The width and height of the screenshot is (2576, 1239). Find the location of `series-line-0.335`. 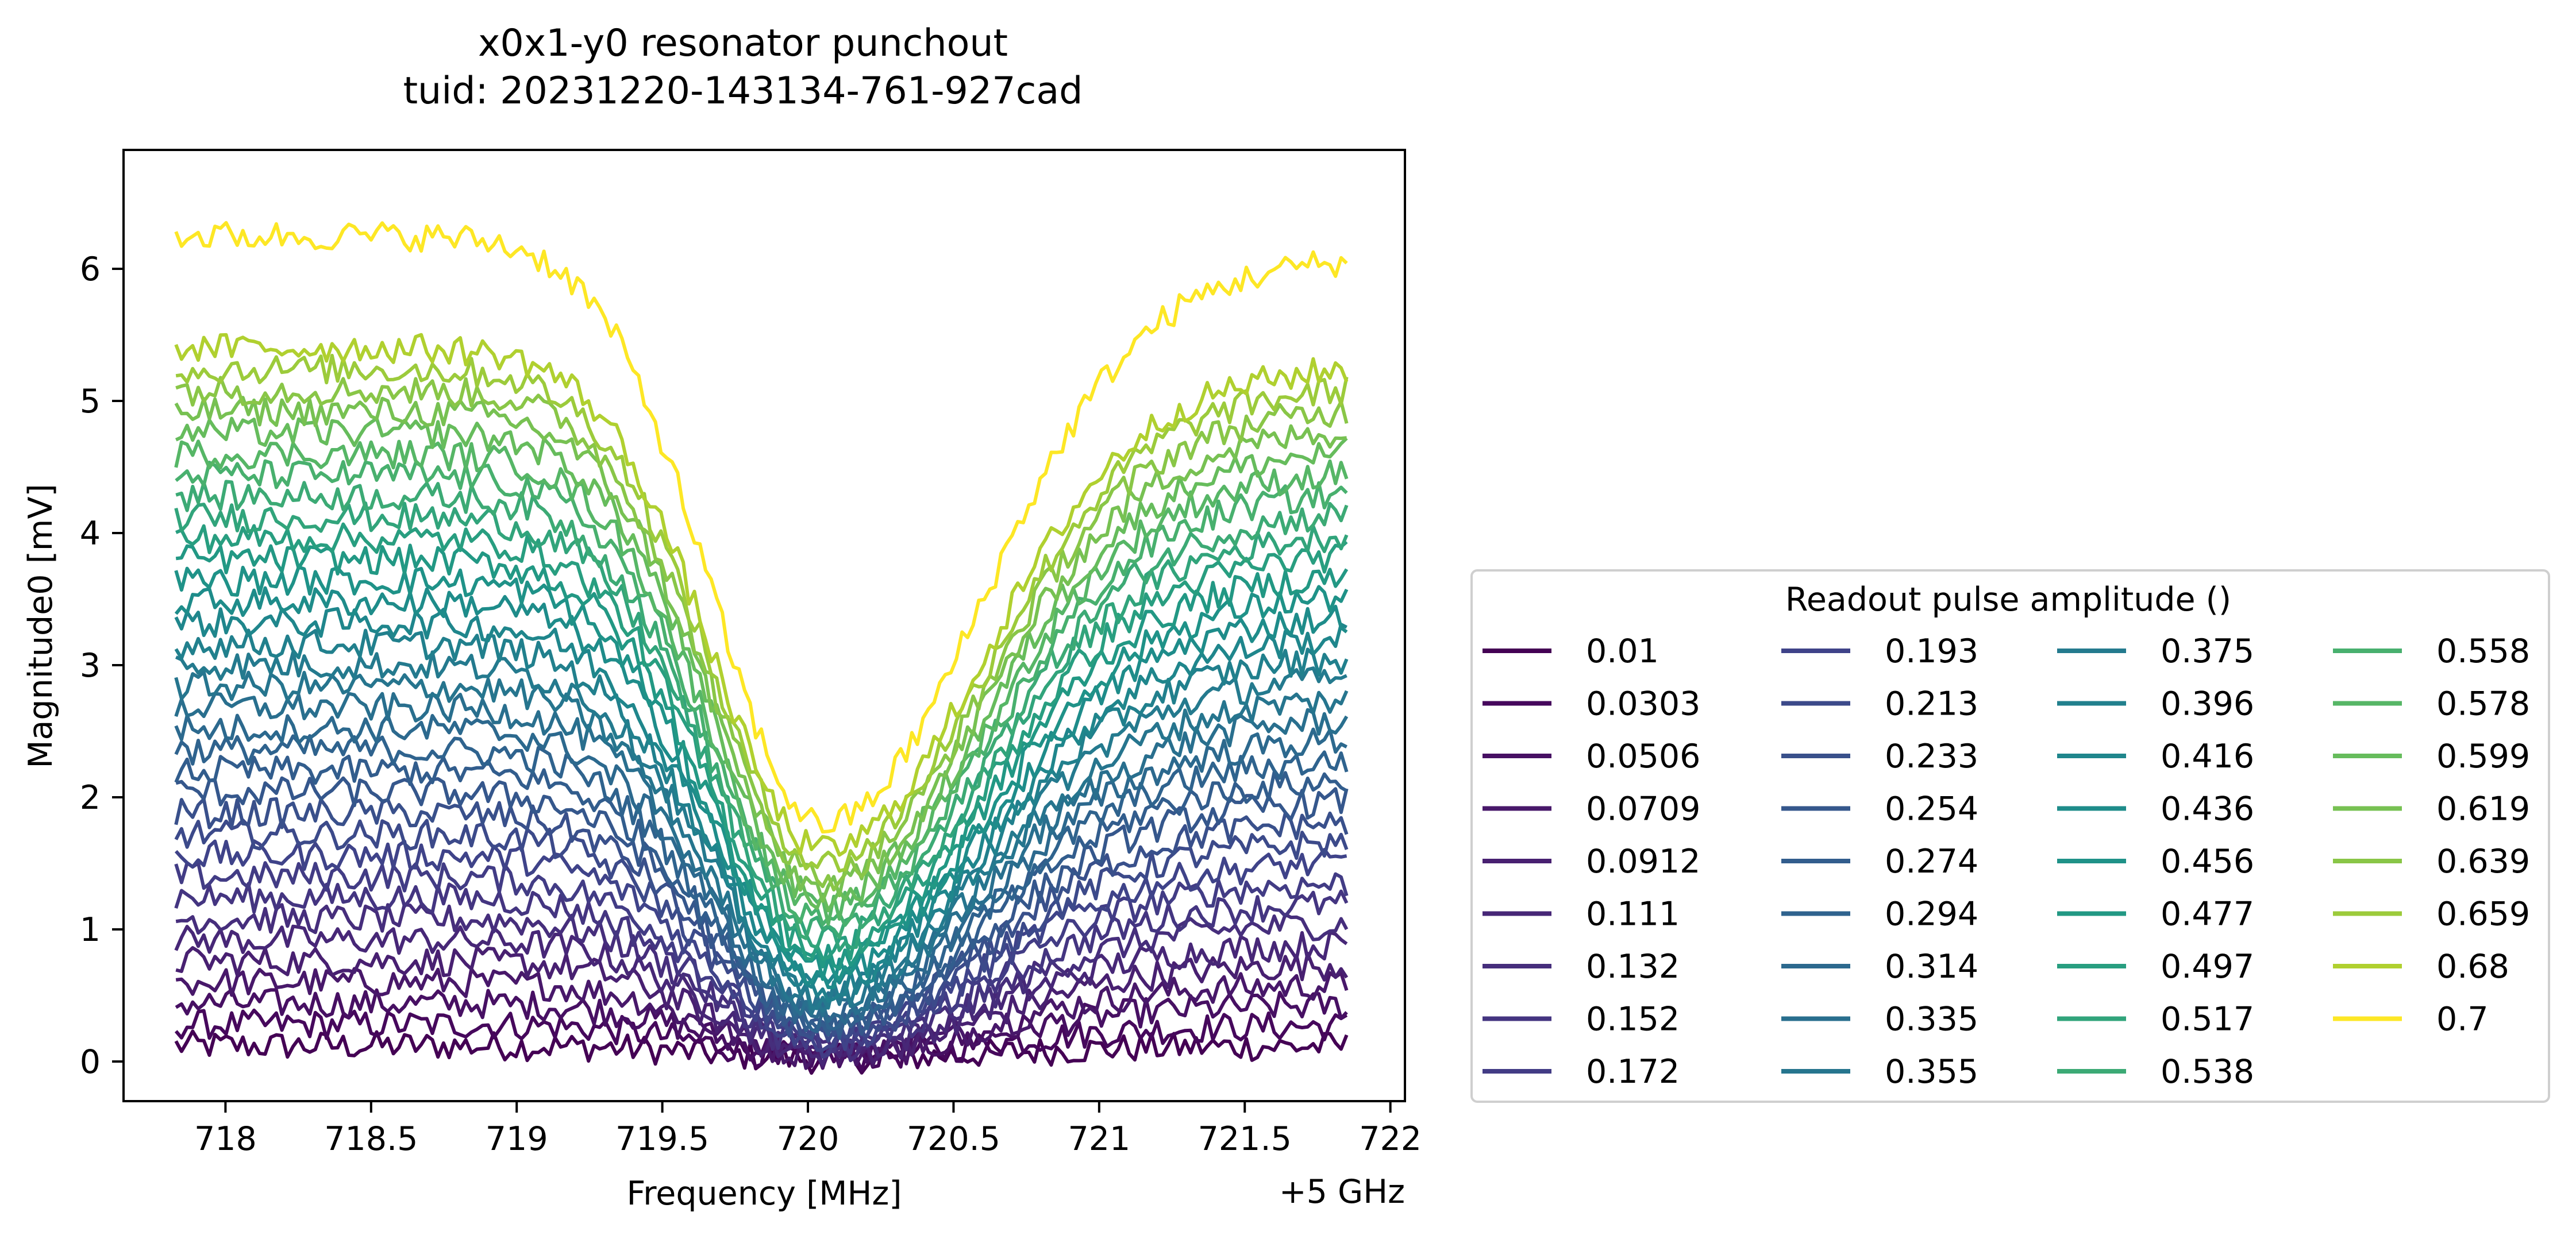

series-line-0.335 is located at coordinates (761, 854).